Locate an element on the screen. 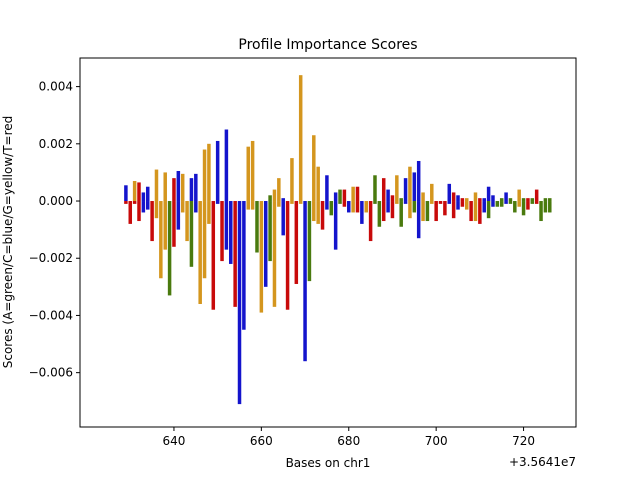 The width and height of the screenshot is (640, 480). x-axis: 640 660 680 700 720 is located at coordinates (349, 437).